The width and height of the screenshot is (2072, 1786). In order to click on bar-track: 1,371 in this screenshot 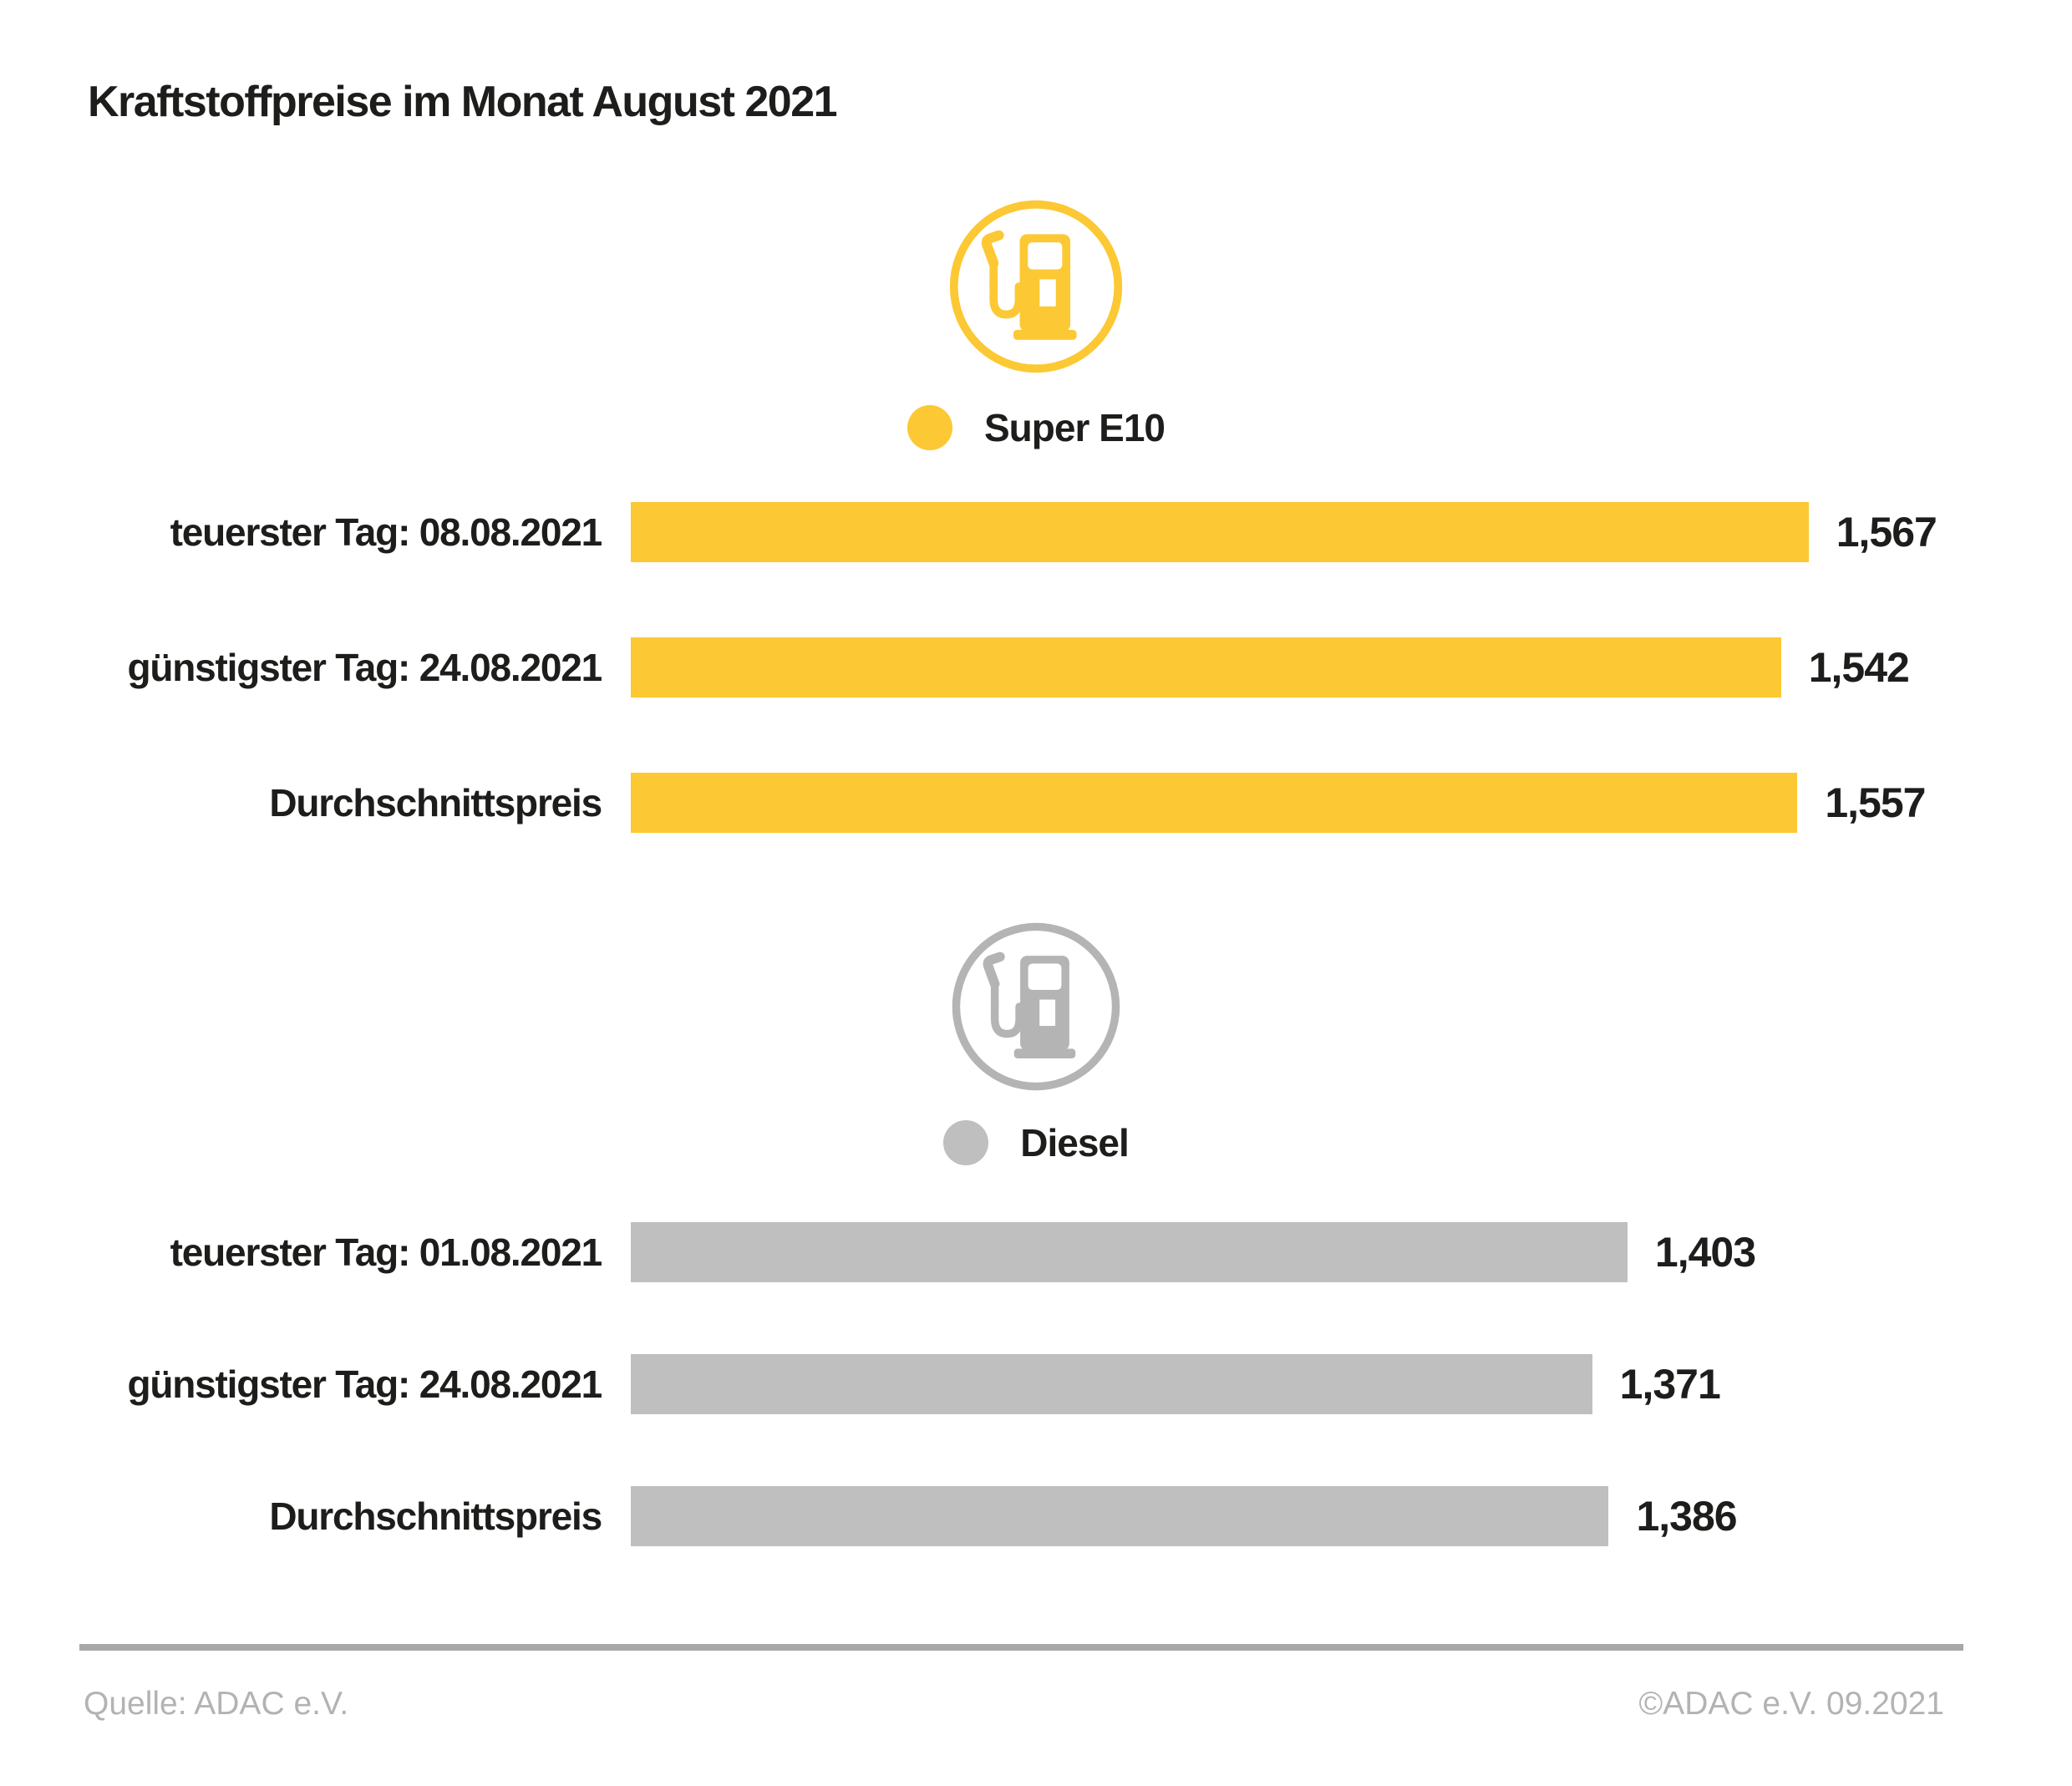, I will do `click(1309, 1384)`.